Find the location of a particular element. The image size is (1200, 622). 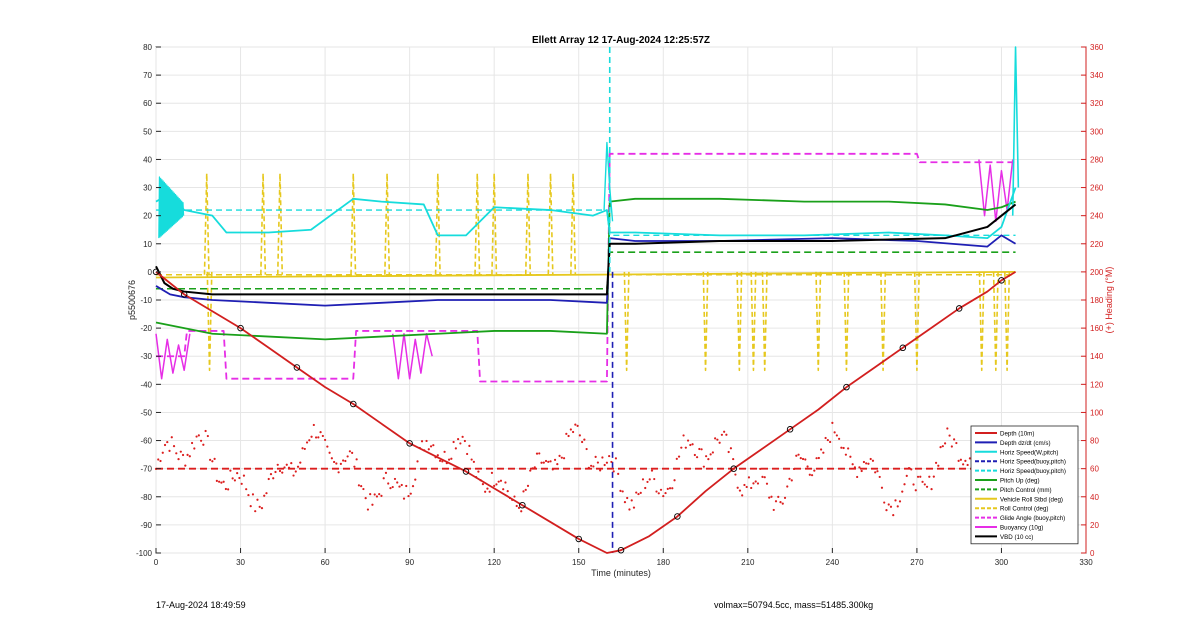

y2-tick-label: 20 is located at coordinates (1094, 525).